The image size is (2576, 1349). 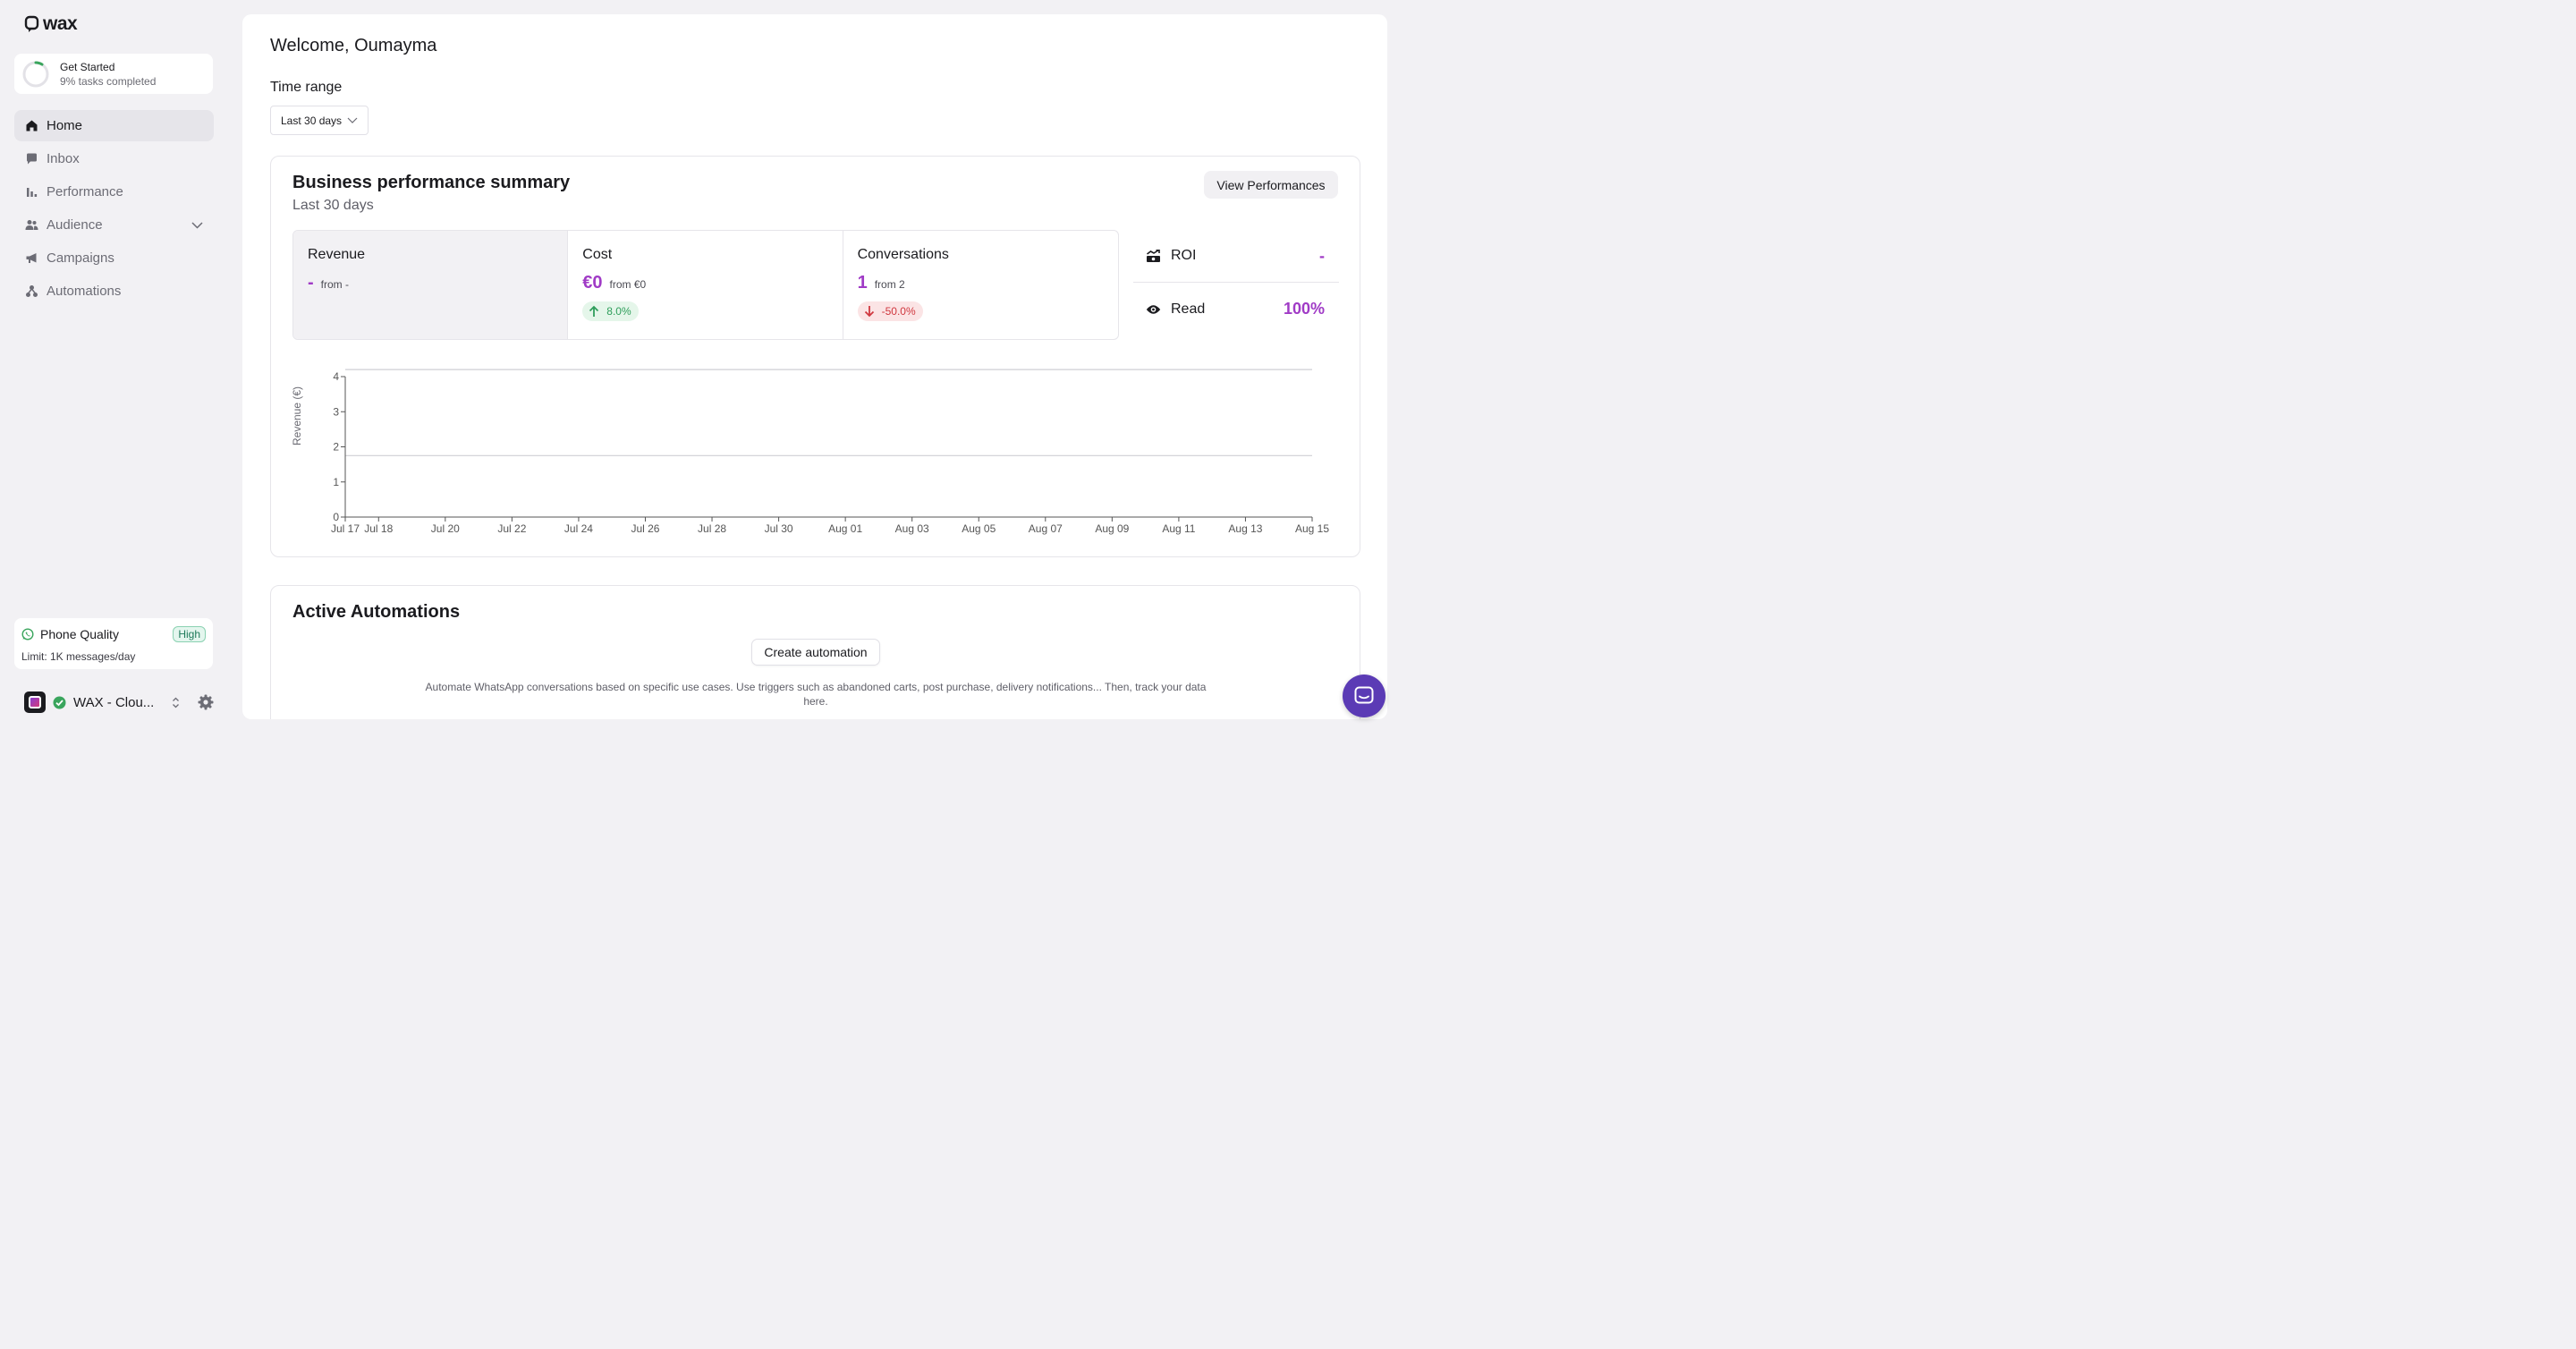 What do you see at coordinates (206, 702) in the screenshot?
I see `gear-icon` at bounding box center [206, 702].